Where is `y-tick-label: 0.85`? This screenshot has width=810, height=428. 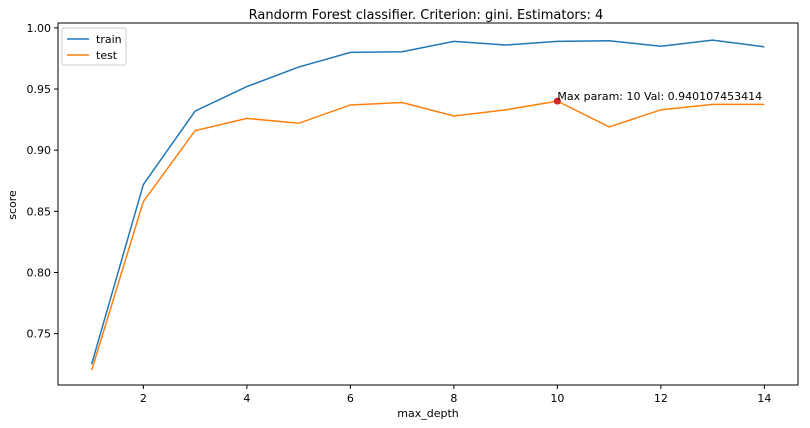 y-tick-label: 0.85 is located at coordinates (39, 211).